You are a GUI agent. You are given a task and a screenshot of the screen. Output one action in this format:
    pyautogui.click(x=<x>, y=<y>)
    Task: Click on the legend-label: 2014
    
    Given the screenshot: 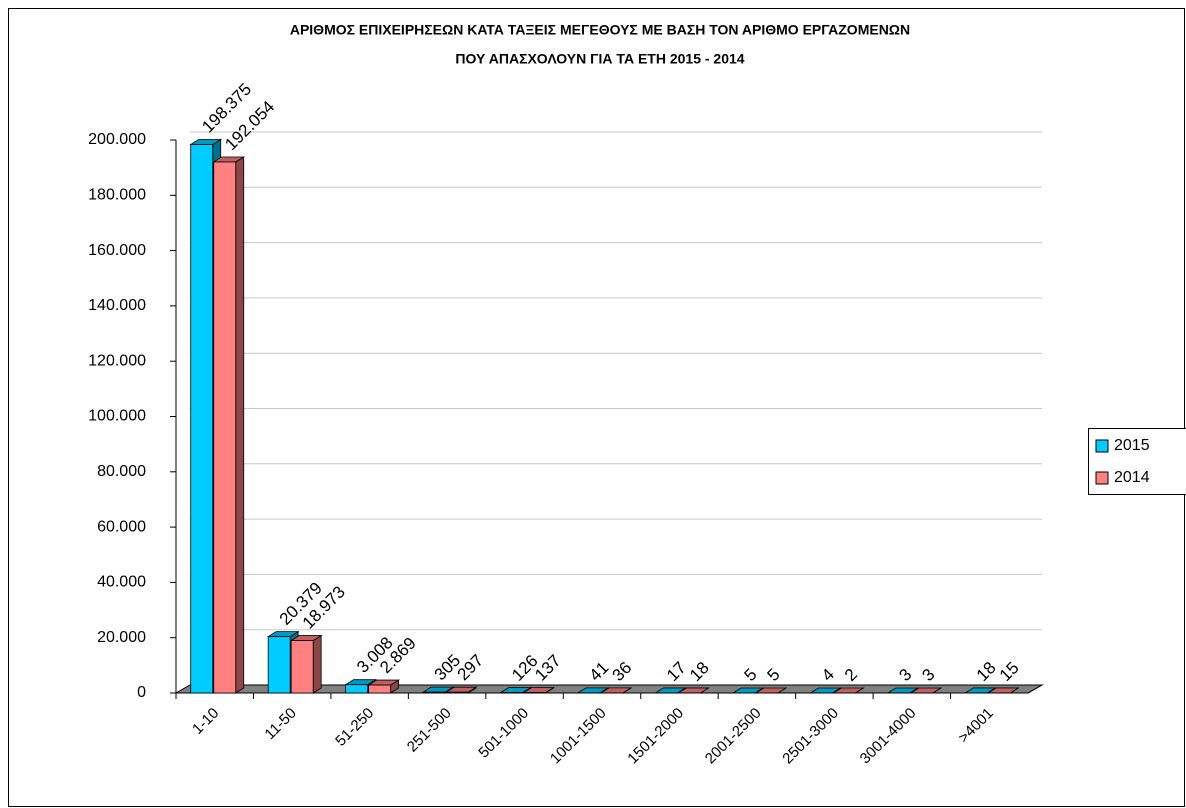 What is the action you would take?
    pyautogui.click(x=1132, y=477)
    